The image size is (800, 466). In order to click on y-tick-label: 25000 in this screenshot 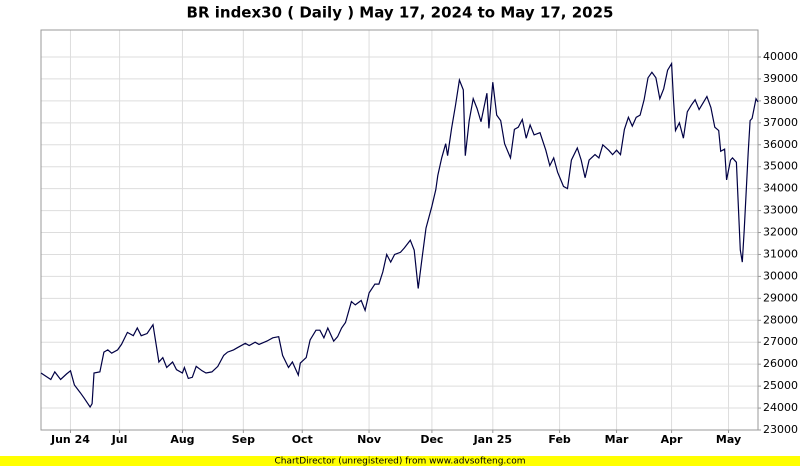, I will do `click(780, 385)`.